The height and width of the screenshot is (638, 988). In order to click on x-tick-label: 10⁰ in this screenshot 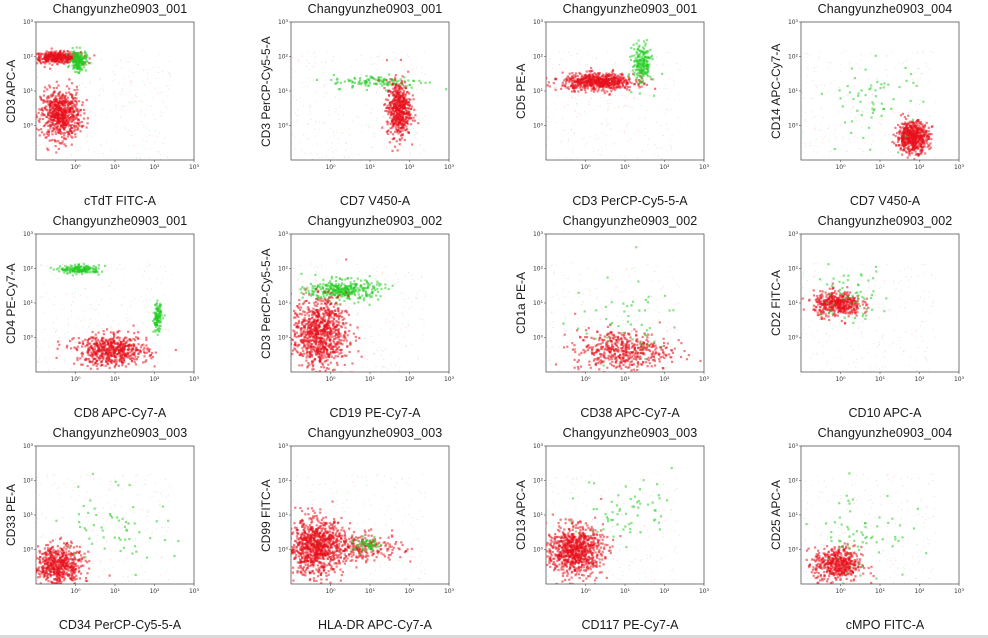, I will do `click(840, 167)`.